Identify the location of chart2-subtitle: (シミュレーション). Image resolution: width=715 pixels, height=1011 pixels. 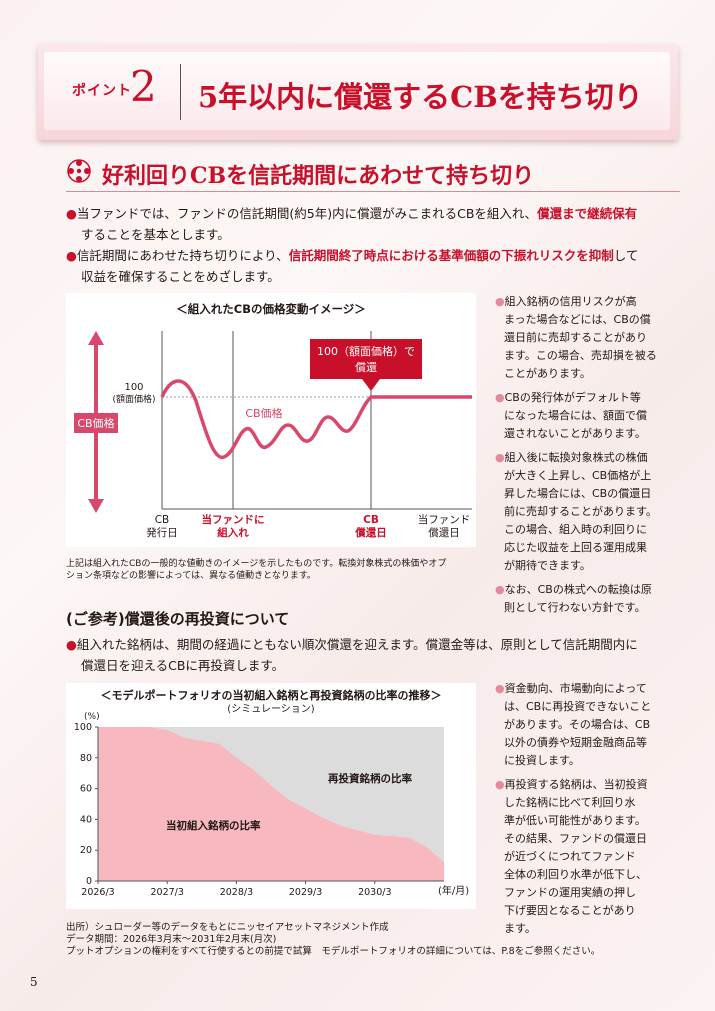
(271, 709).